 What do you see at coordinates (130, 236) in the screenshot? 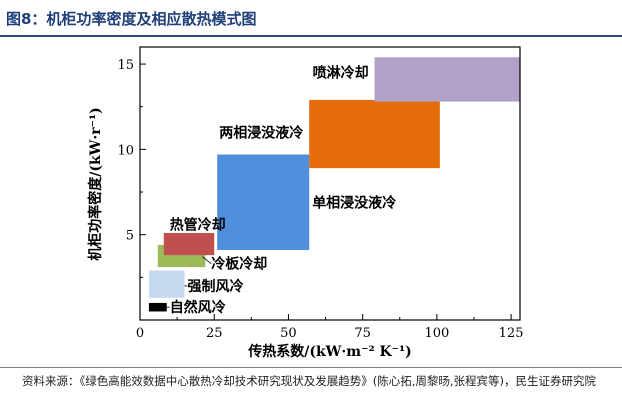
I see `y-tick-label-0: 5` at bounding box center [130, 236].